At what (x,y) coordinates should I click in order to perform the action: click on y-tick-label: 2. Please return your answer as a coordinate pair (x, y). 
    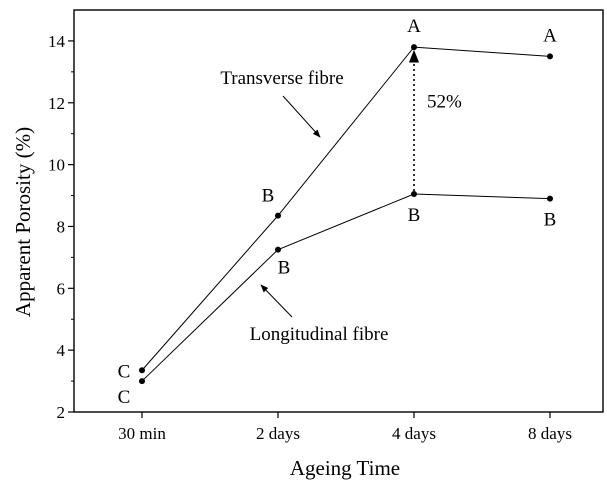
    Looking at the image, I should click on (61, 412).